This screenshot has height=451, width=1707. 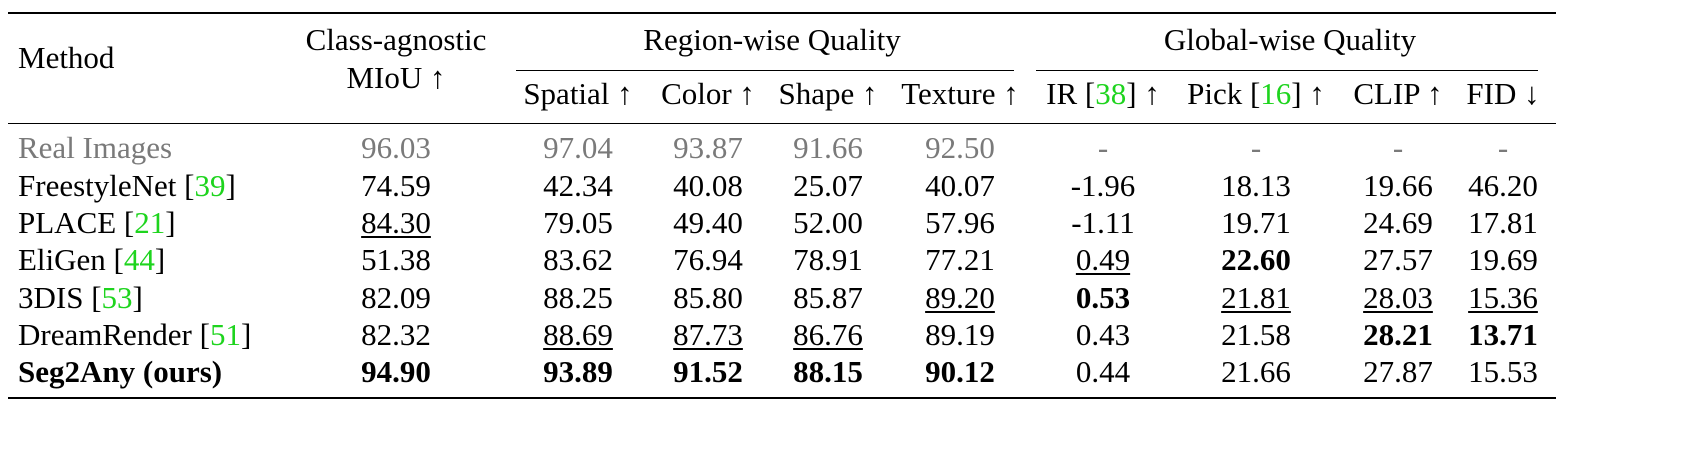 I want to click on cell-spatial: 42.34, so click(x=578, y=185).